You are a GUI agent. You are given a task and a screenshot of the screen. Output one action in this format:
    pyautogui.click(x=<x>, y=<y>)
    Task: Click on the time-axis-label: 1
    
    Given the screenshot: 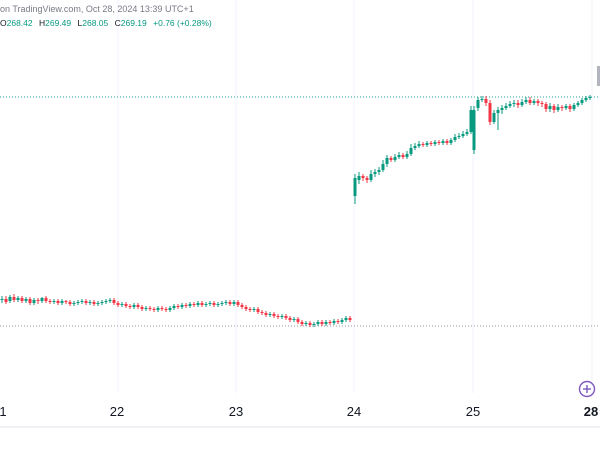 What is the action you would take?
    pyautogui.click(x=3, y=411)
    